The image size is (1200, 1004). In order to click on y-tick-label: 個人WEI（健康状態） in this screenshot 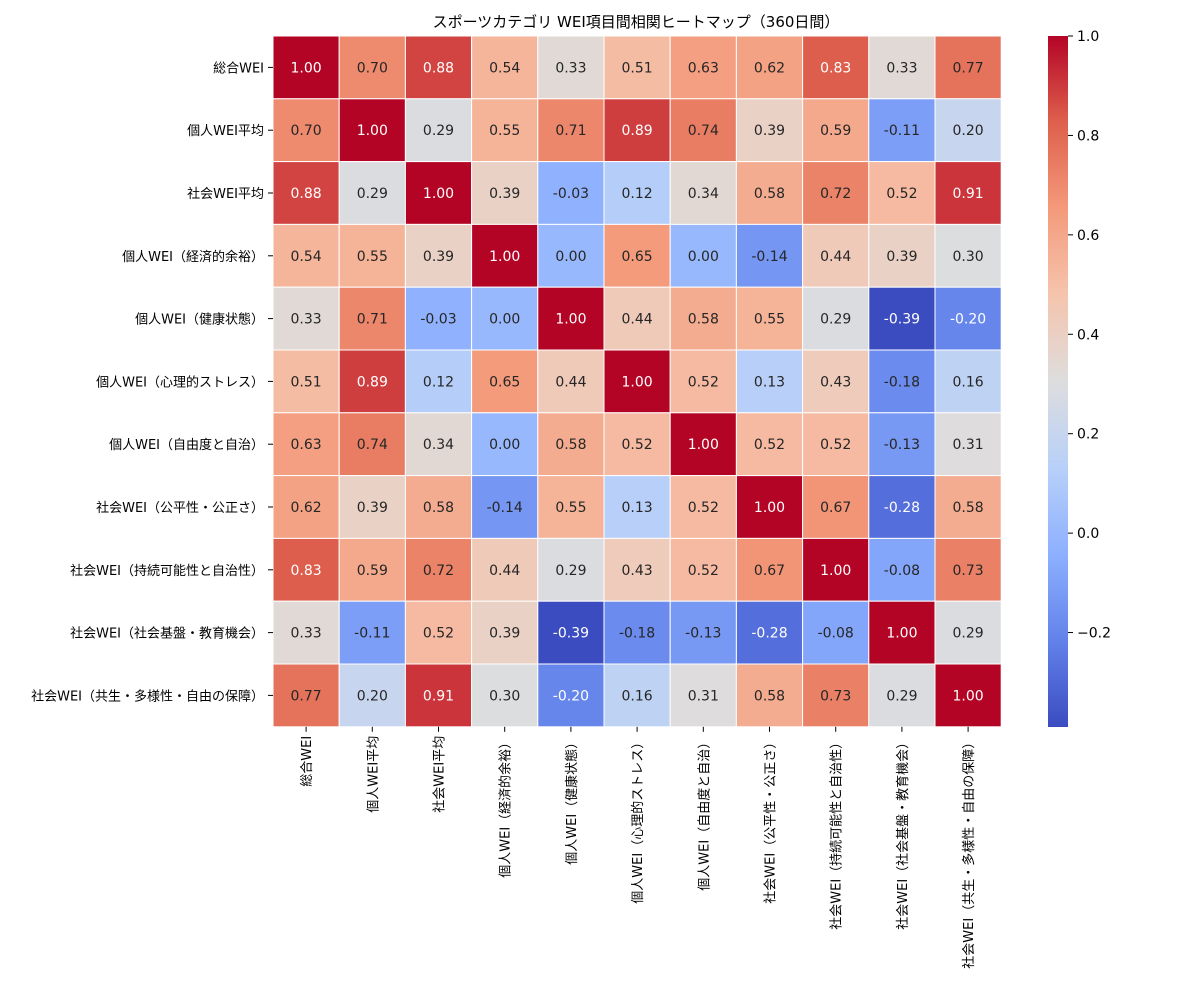, I will do `click(199, 320)`.